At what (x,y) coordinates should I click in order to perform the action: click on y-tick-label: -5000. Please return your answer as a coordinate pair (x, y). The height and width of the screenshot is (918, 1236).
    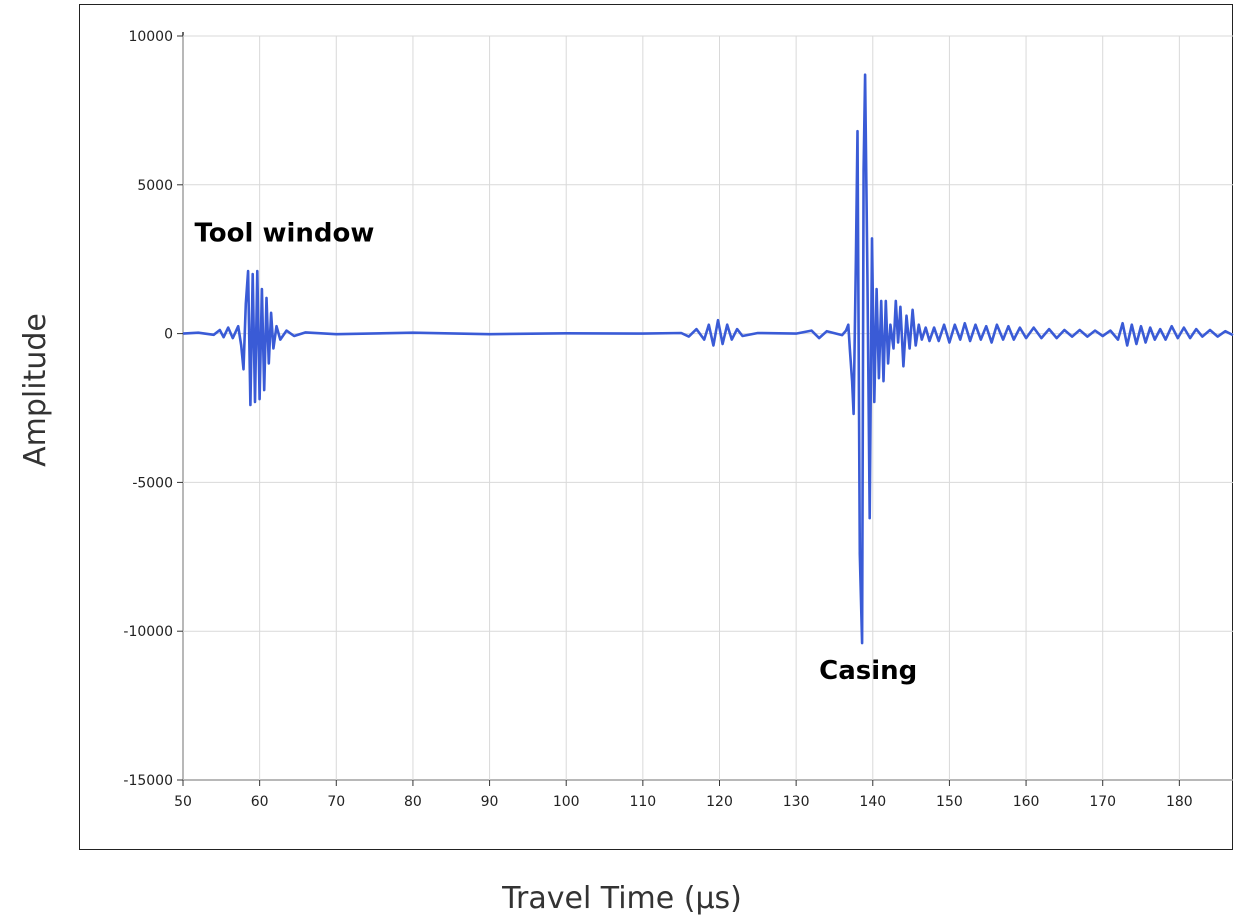
    Looking at the image, I should click on (152, 483).